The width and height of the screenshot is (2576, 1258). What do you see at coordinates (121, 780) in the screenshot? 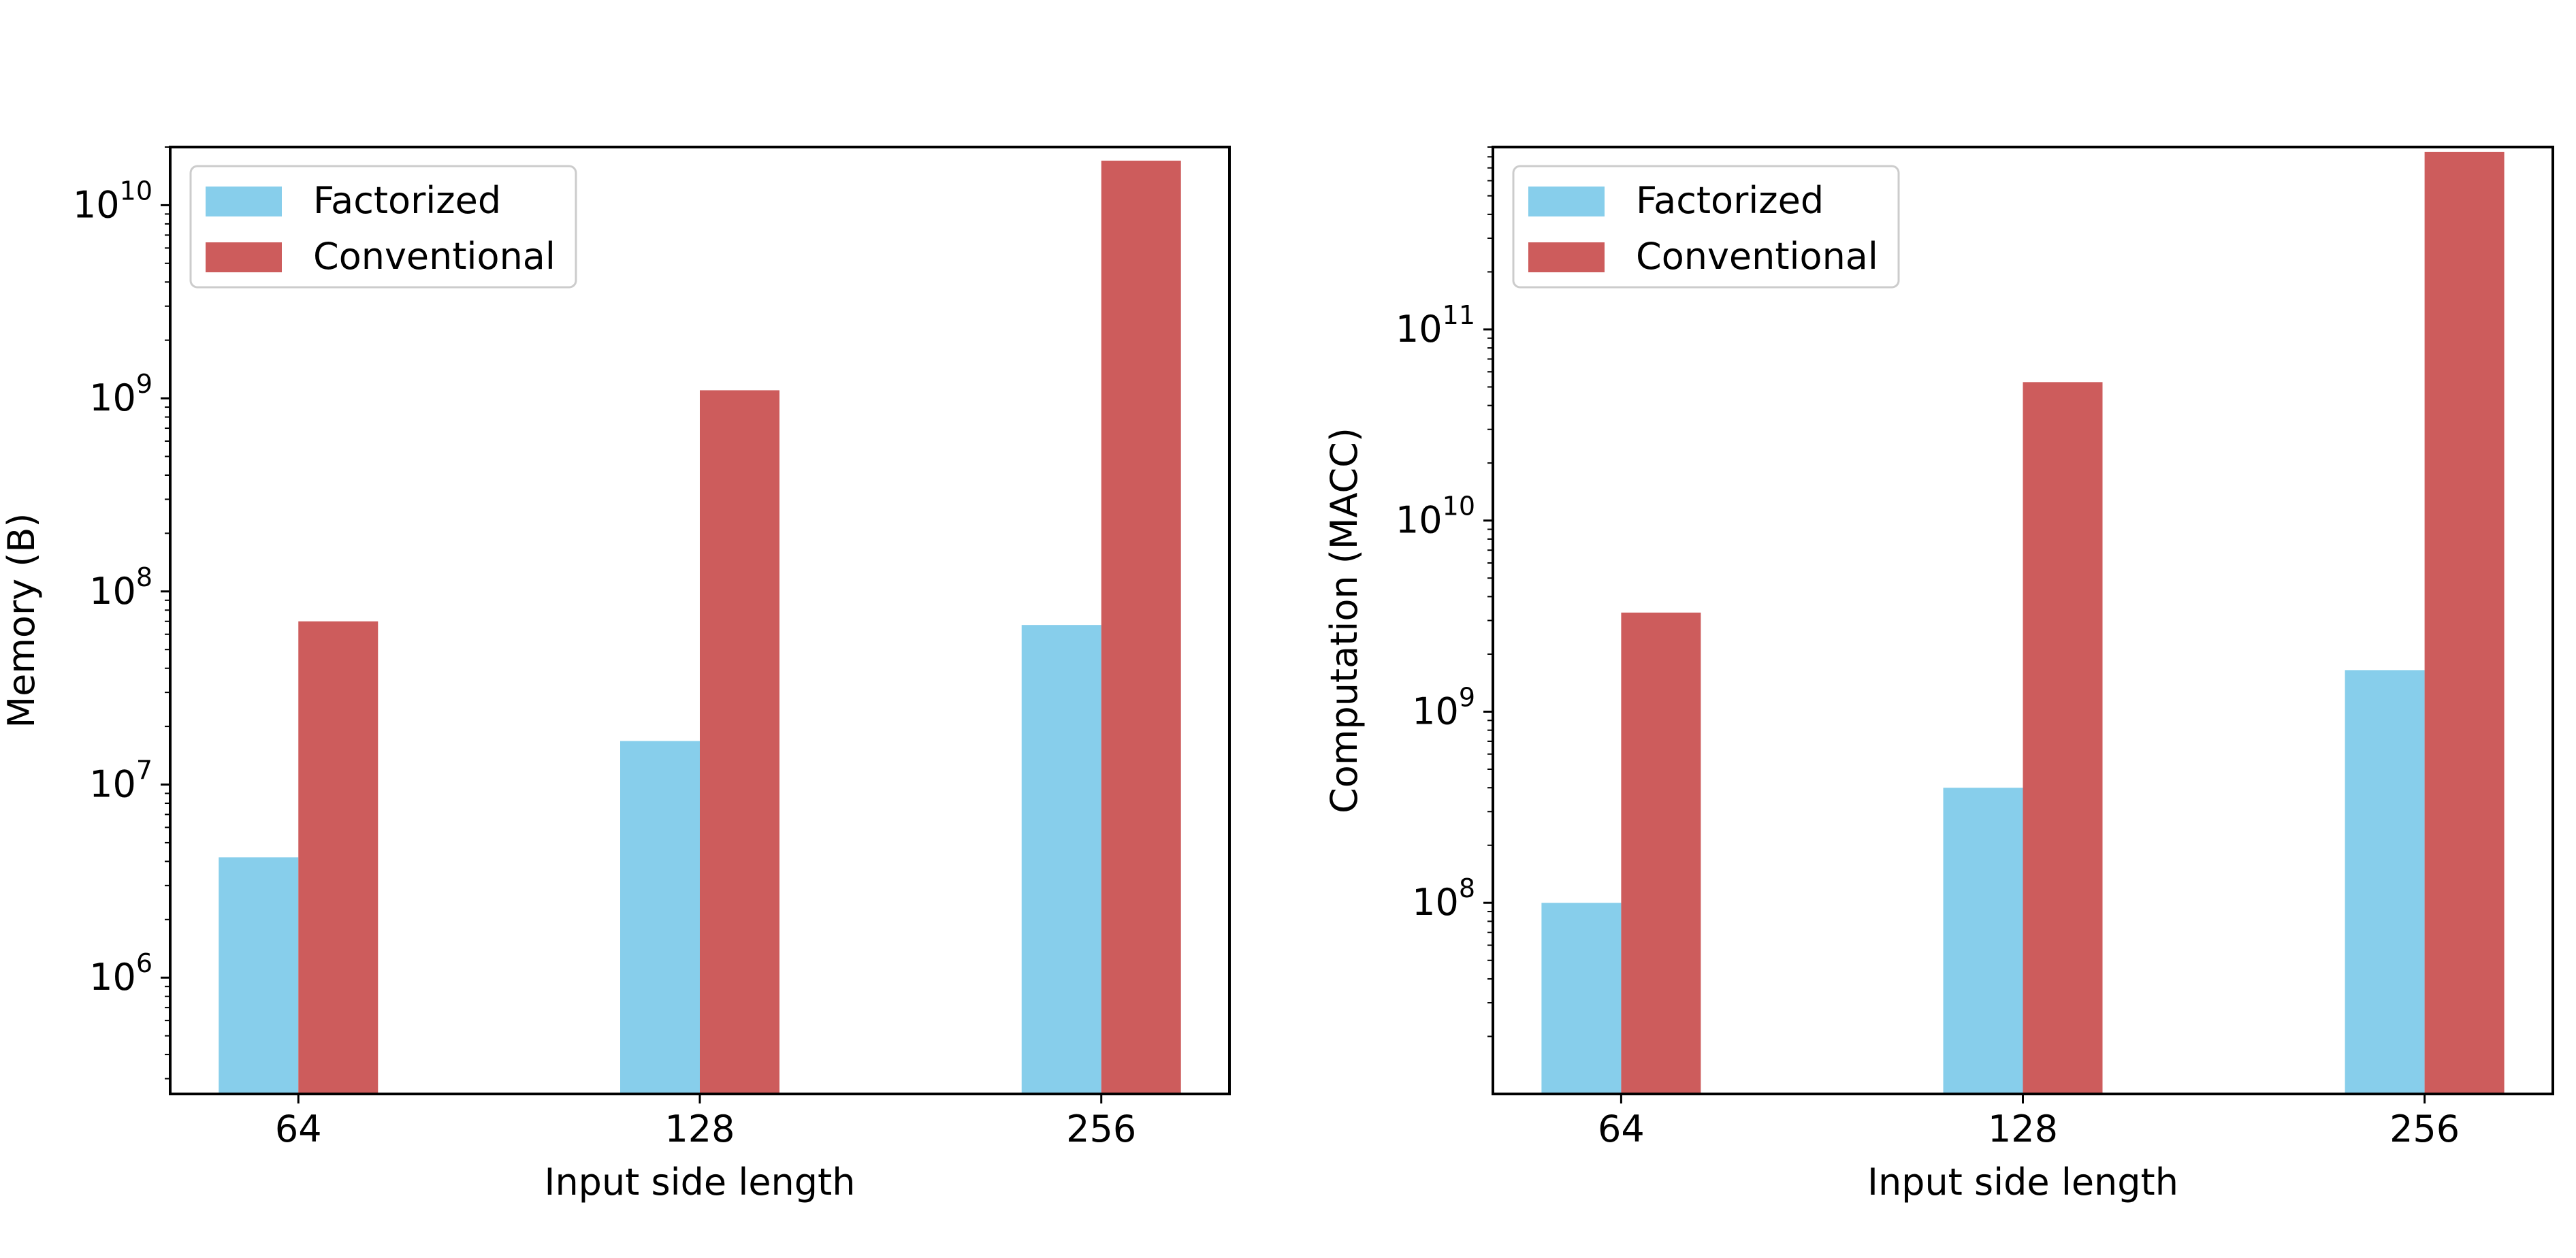
I see `y-tick-label: 10⁷` at bounding box center [121, 780].